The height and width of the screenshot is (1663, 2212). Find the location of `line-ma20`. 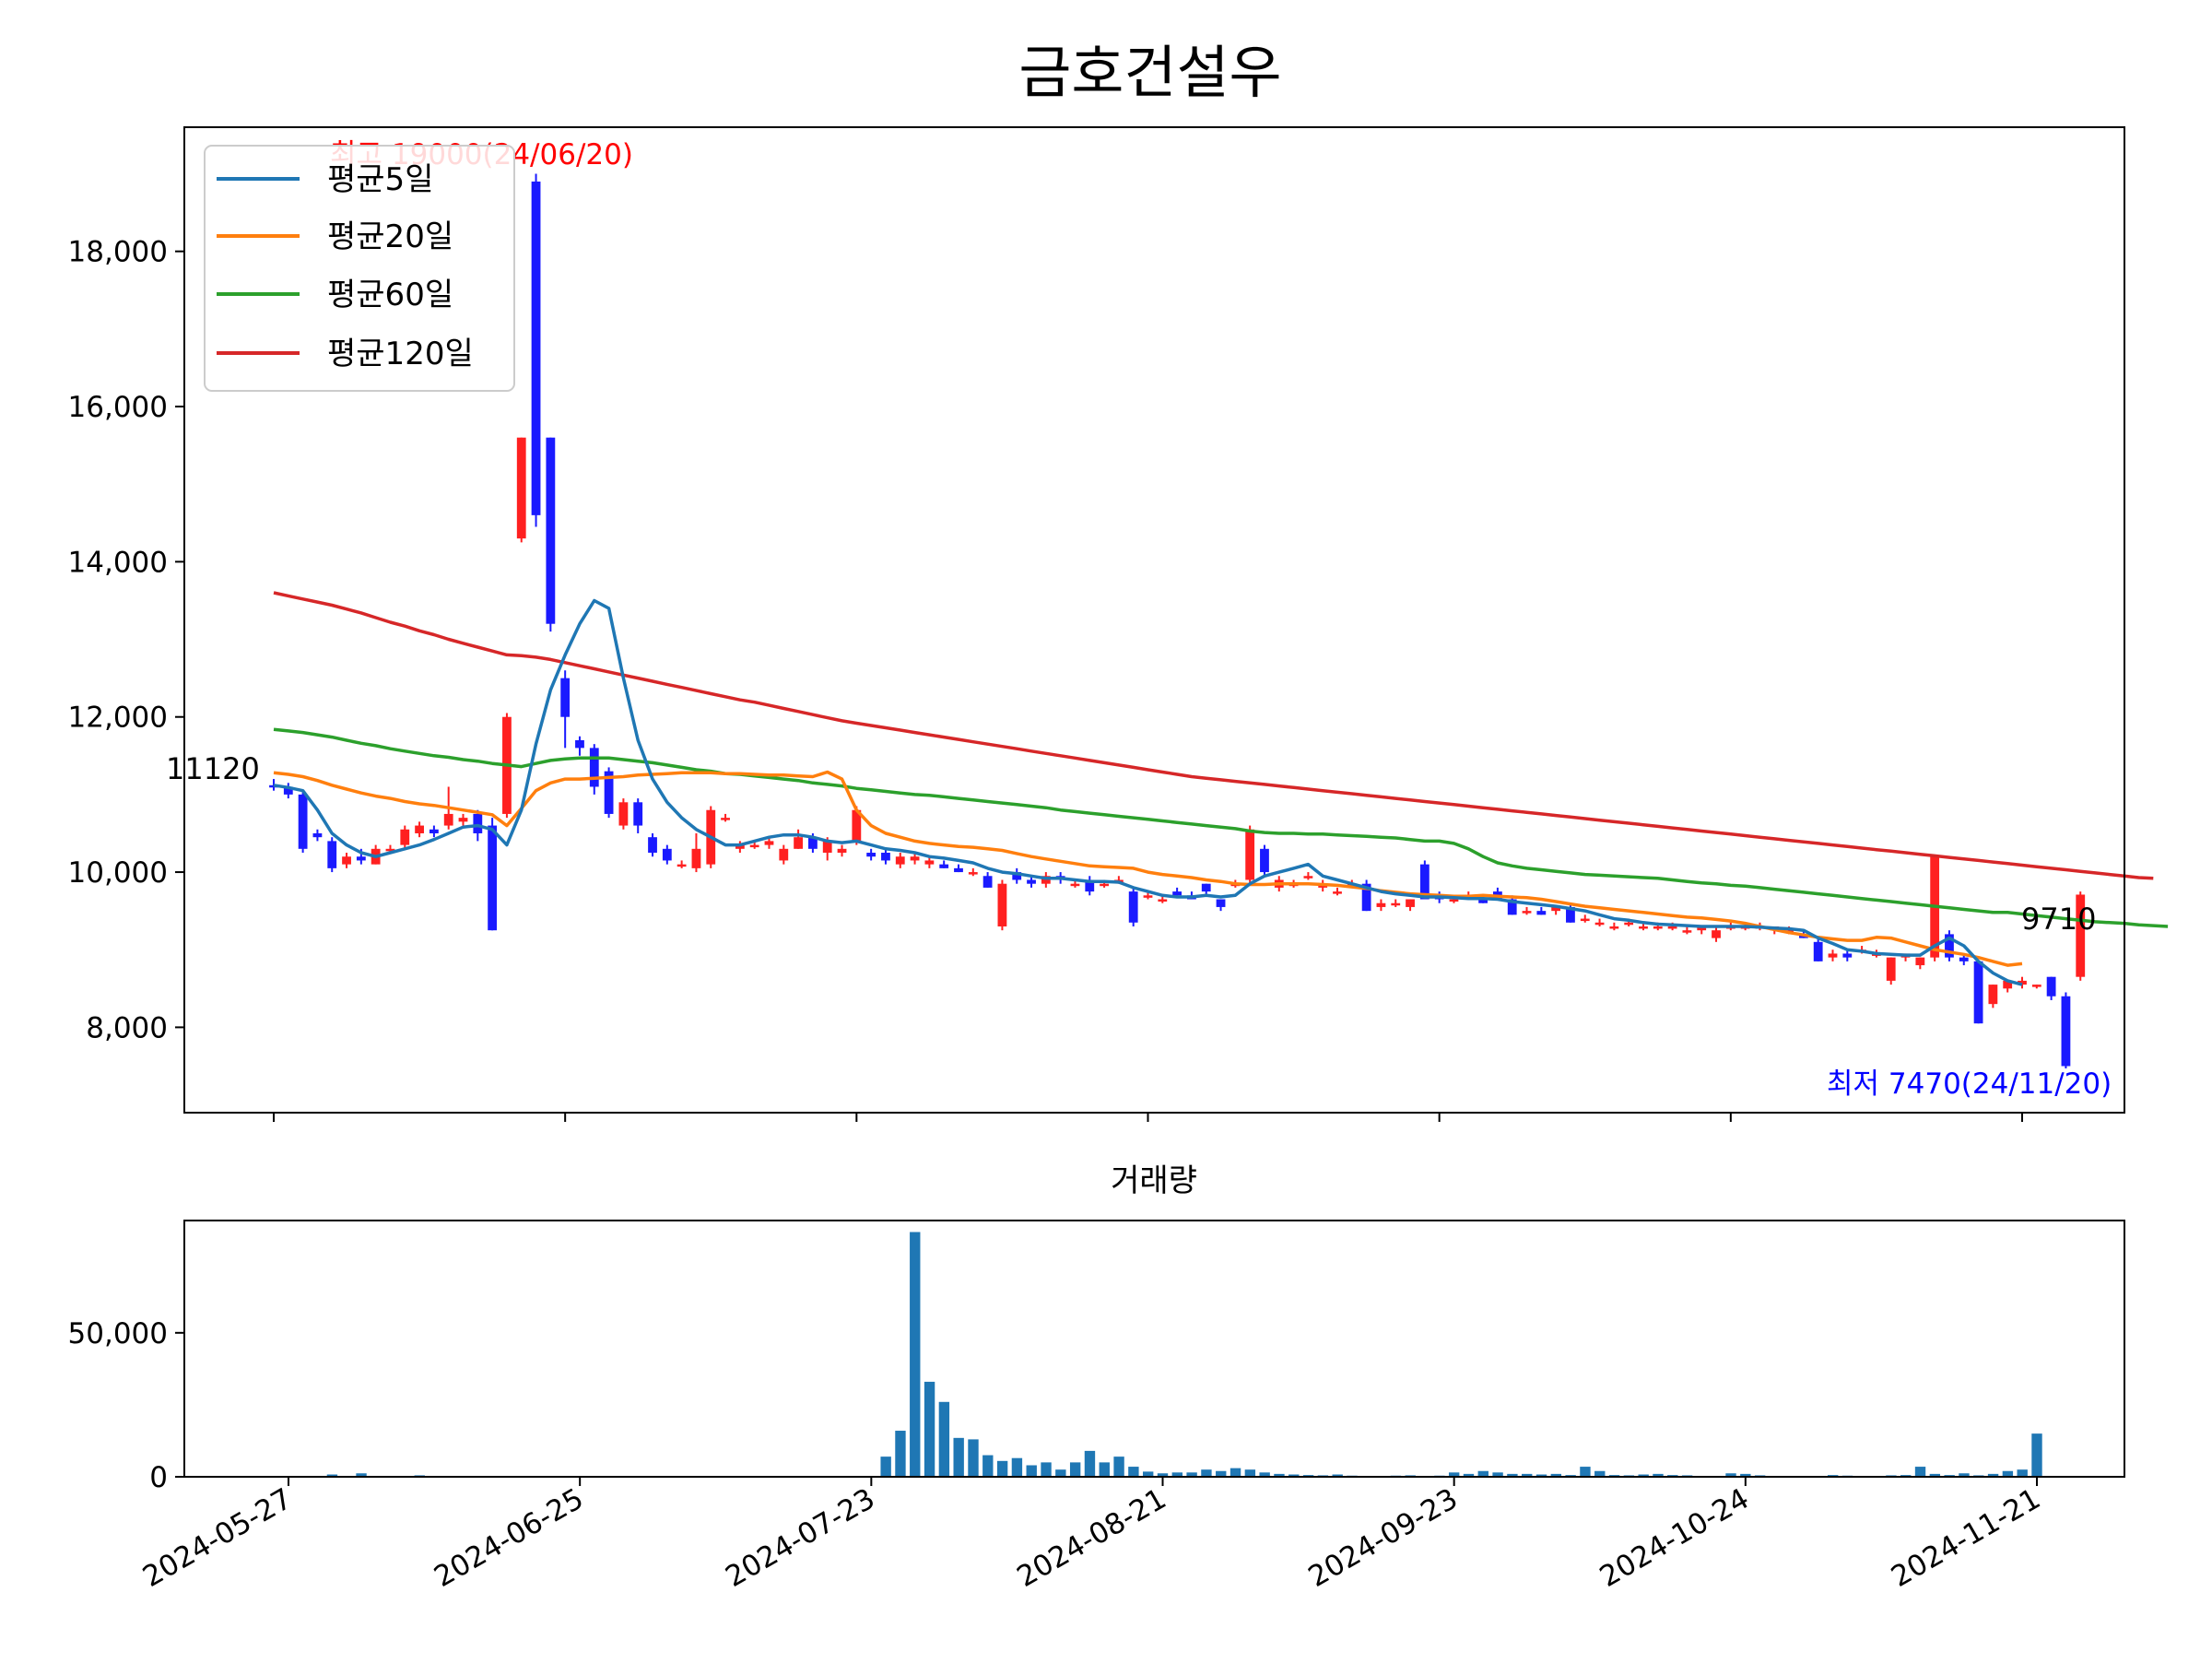

line-ma20 is located at coordinates (1148, 868).